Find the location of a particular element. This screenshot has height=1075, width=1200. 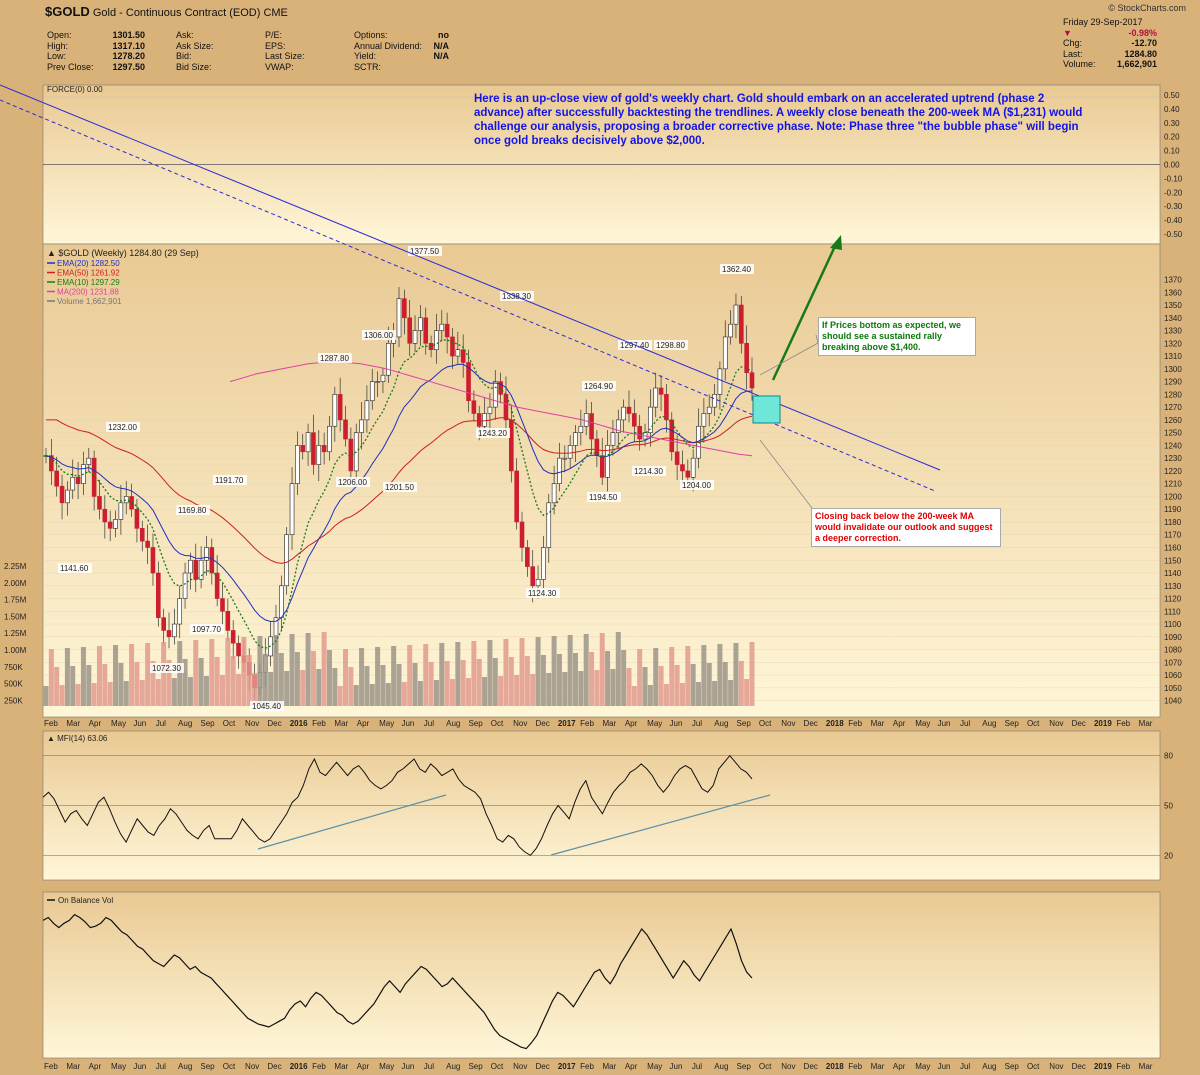

x-axis-label-bottom: 2019 is located at coordinates (1103, 1066).